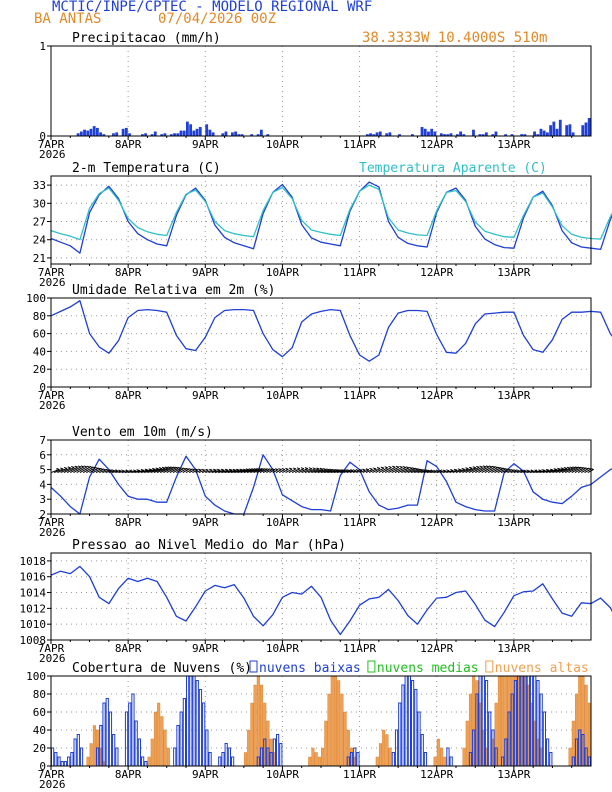 Image resolution: width=612 pixels, height=792 pixels. Describe the element at coordinates (51, 774) in the screenshot. I see `clouds-xtick-label: 7APR` at that location.